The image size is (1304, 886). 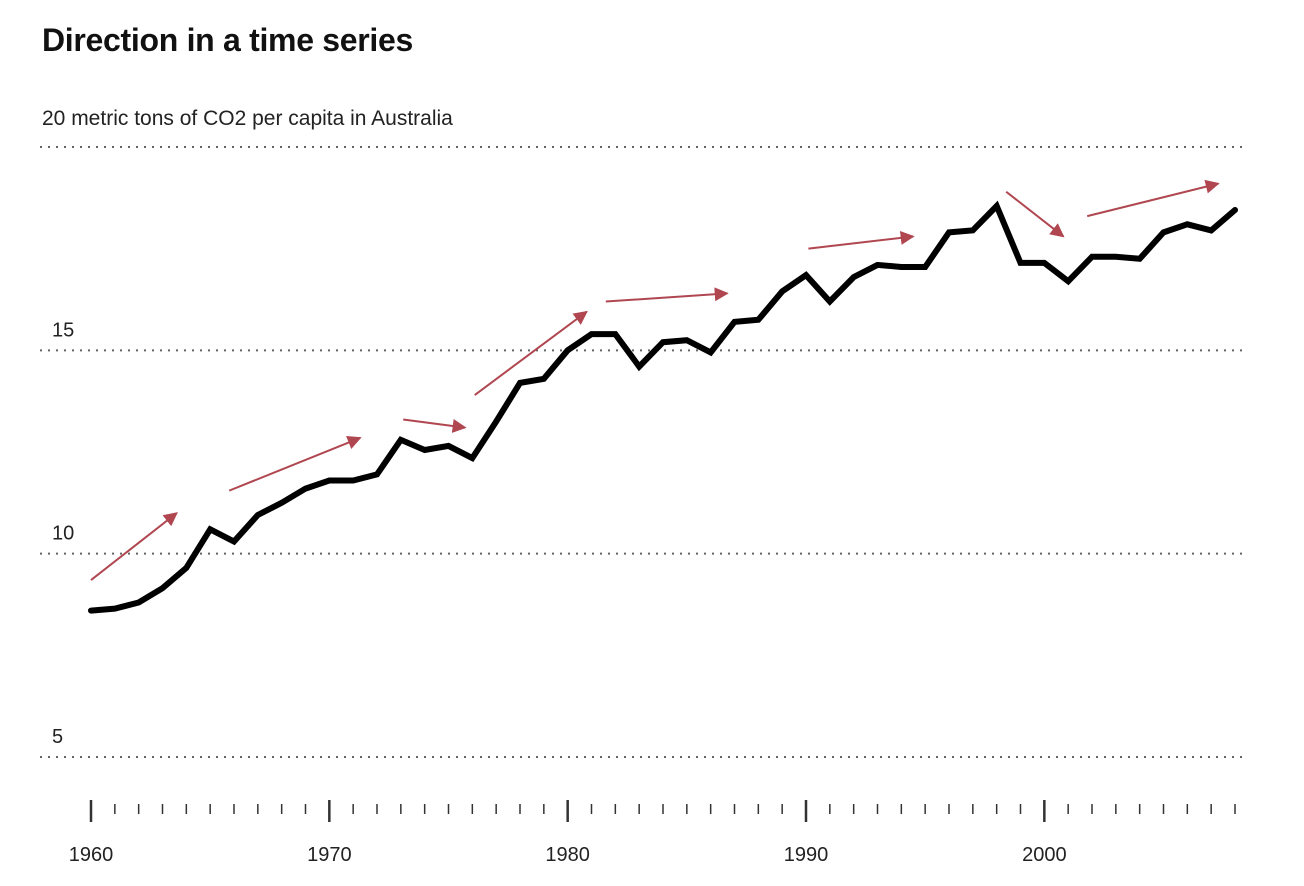 I want to click on x-axis: 1960 1970 1980 1990 2000, so click(x=652, y=833).